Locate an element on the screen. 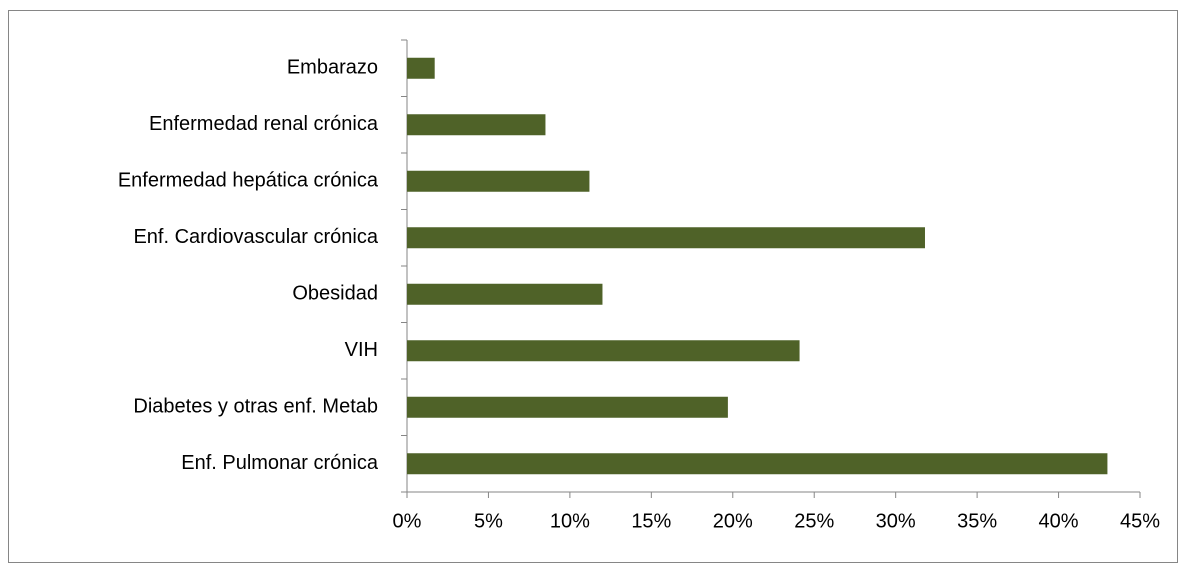  y-tick-label: VIH is located at coordinates (361, 350).